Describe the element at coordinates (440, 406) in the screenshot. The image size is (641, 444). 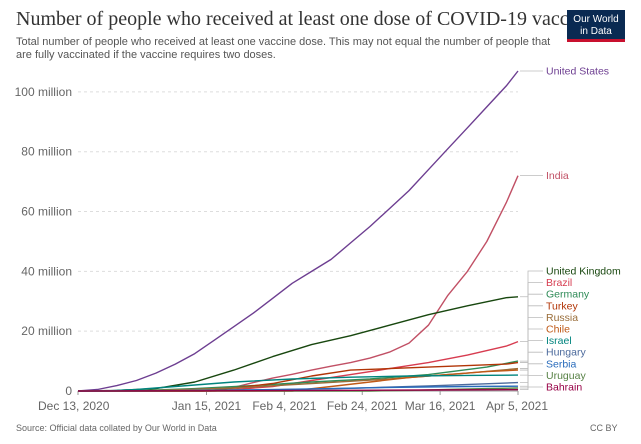
I see `x-tick-label: Mar 16, 2021` at that location.